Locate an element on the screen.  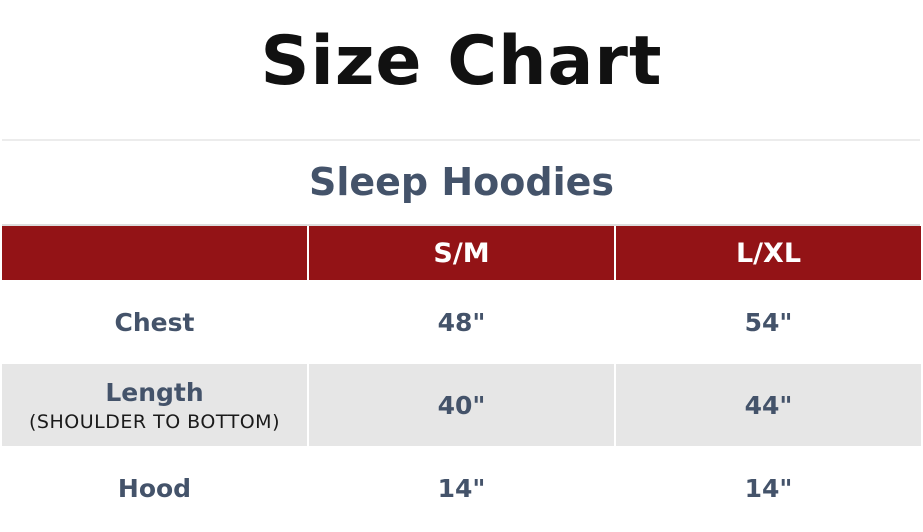
row-label: Length (SHOULDER TO BOTTOM) is located at coordinates (154, 405).